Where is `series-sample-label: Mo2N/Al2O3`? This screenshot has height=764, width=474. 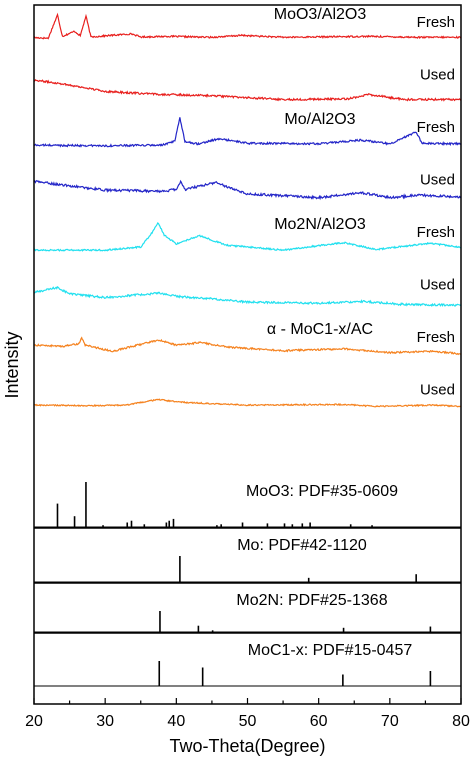 series-sample-label: Mo2N/Al2O3 is located at coordinates (320, 224).